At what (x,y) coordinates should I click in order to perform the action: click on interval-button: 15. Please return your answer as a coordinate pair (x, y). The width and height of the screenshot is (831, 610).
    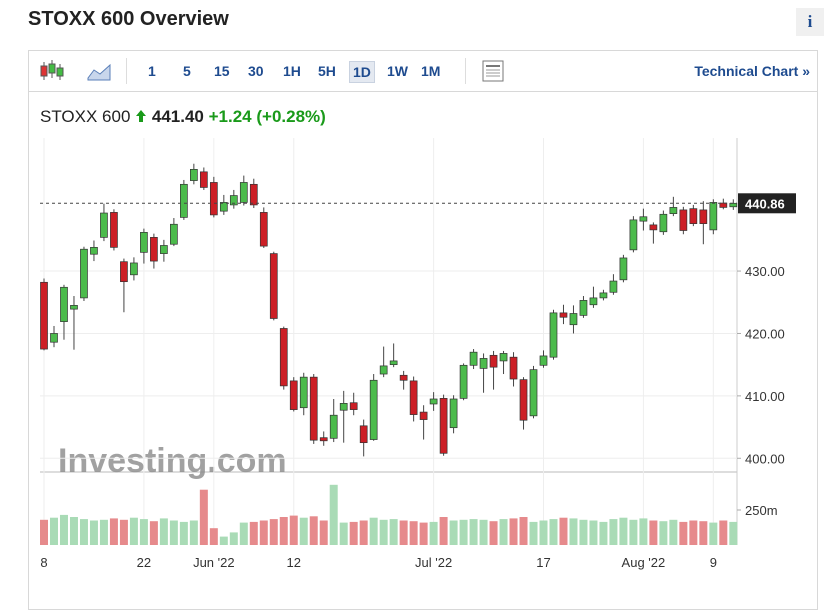
    Looking at the image, I should click on (222, 71).